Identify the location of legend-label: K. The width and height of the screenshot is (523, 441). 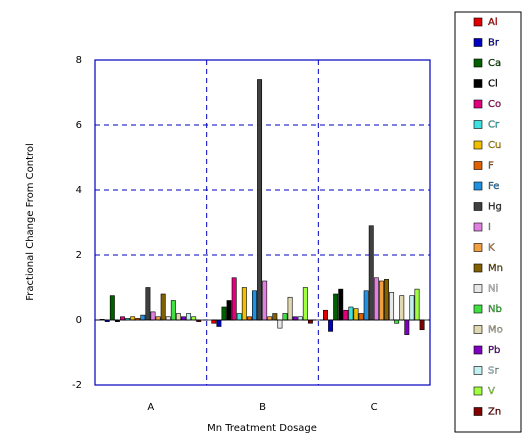
(491, 248).